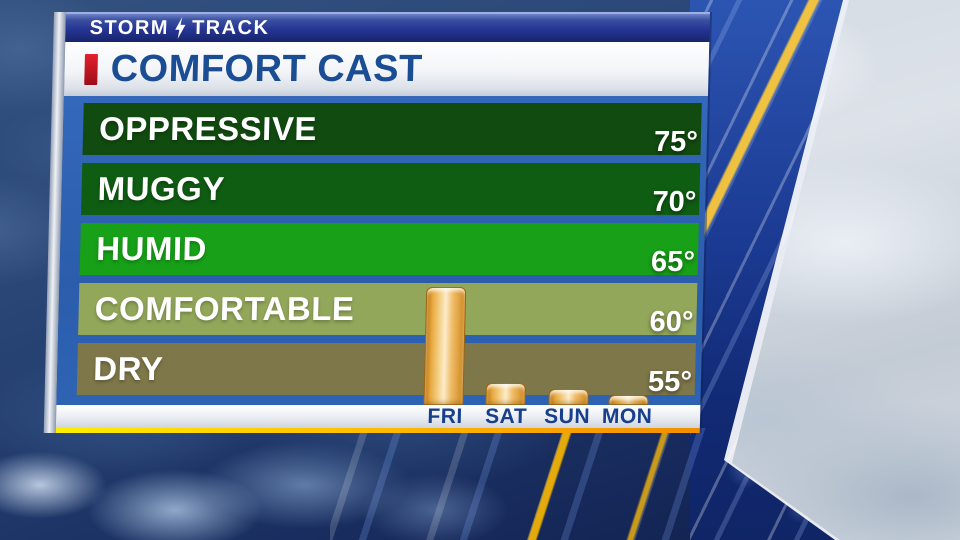 Image resolution: width=960 pixels, height=540 pixels. Describe the element at coordinates (151, 248) in the screenshot. I see `band-label: HUMID` at that location.